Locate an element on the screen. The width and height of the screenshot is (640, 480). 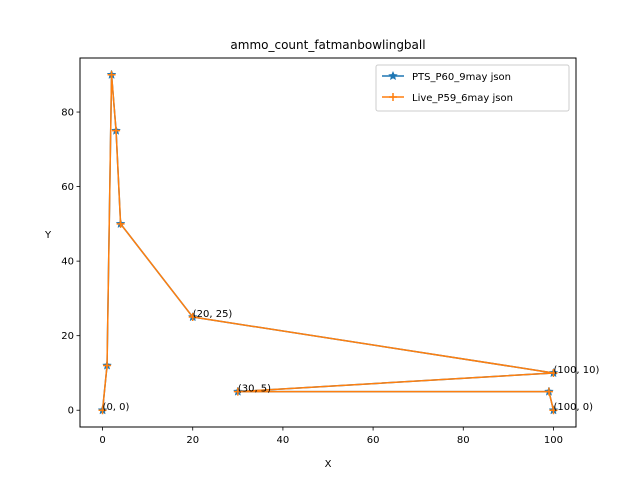
x-tick-label: 0 is located at coordinates (102, 440).